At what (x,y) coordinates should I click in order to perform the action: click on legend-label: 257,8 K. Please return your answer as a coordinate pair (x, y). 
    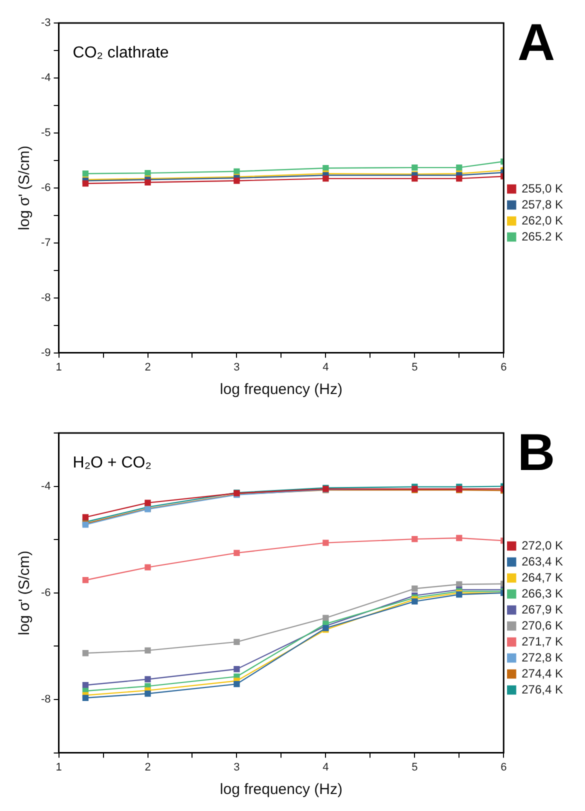
    Looking at the image, I should click on (543, 204).